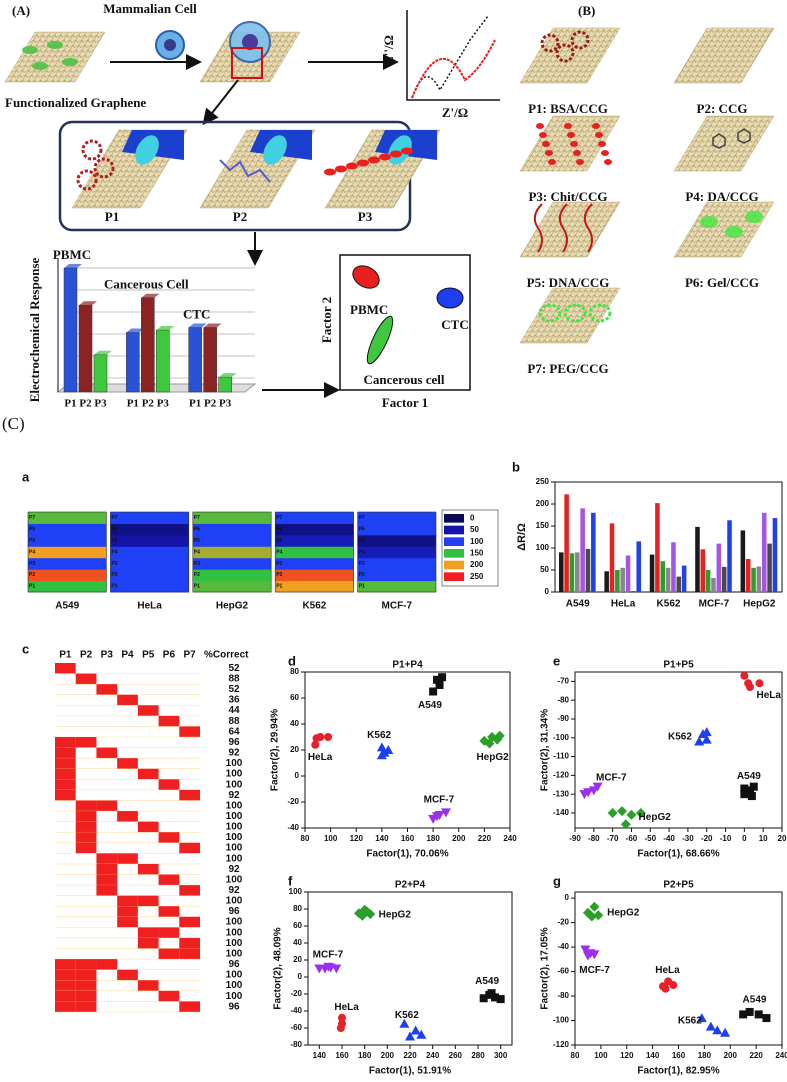 This screenshot has width=787, height=1082. I want to click on row-label: P1, so click(279, 587).